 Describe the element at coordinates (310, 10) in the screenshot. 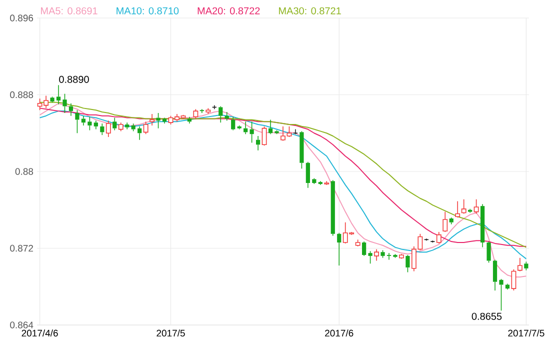

I see `text: MA30: 0.8721` at that location.